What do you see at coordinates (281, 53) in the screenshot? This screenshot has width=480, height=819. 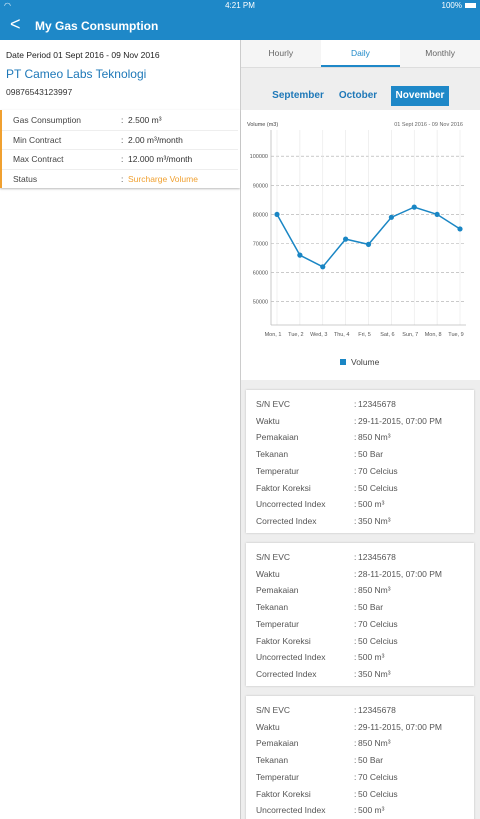 I see `tab: Hourly` at bounding box center [281, 53].